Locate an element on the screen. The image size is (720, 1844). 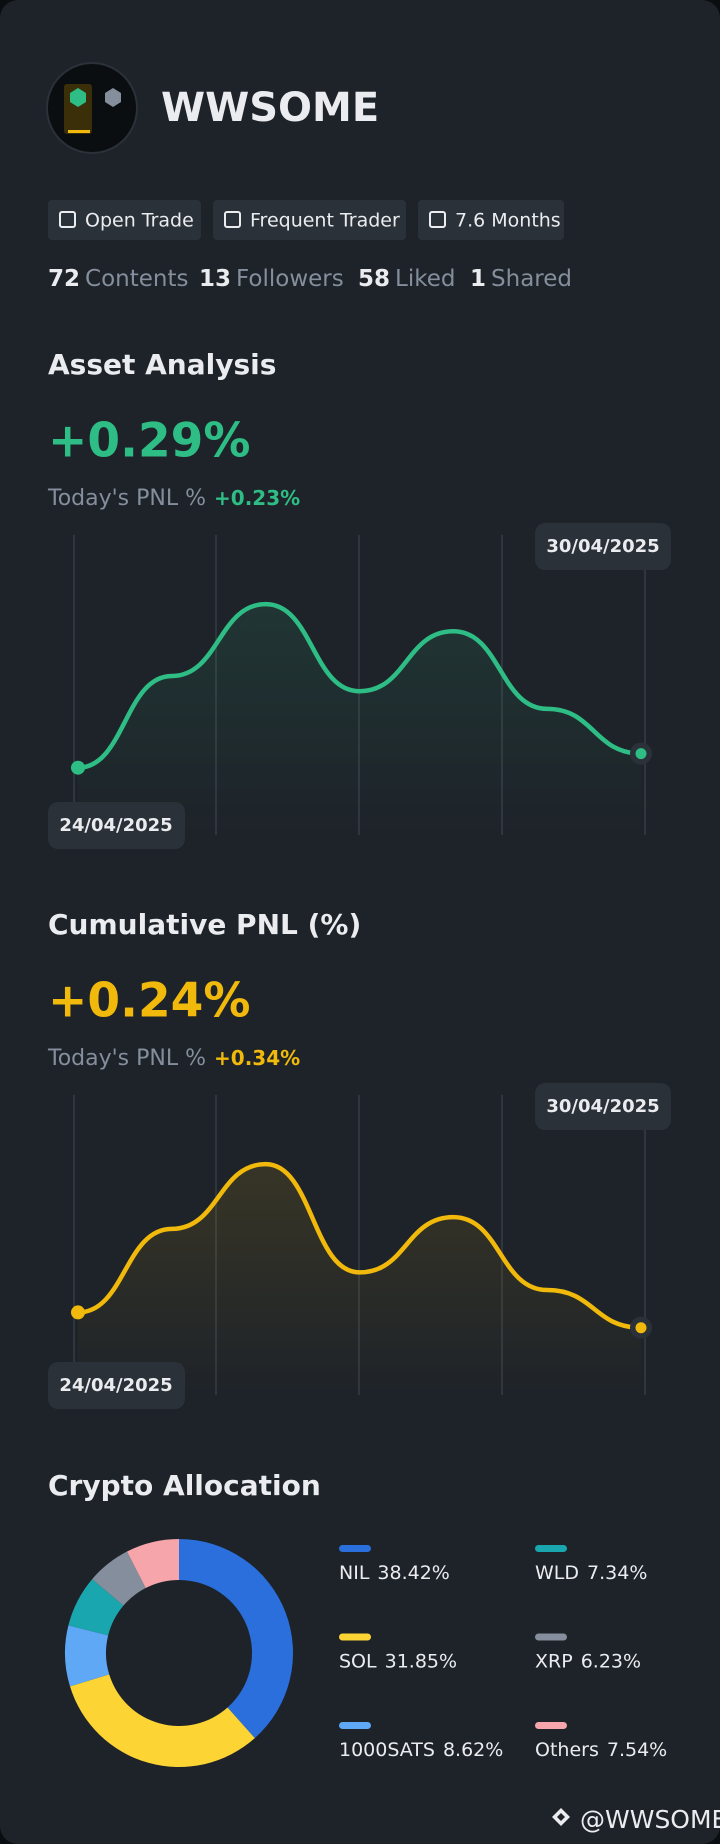
stats: 72 Contents 13 Followers 58 Liked 1 Shared is located at coordinates (310, 279).